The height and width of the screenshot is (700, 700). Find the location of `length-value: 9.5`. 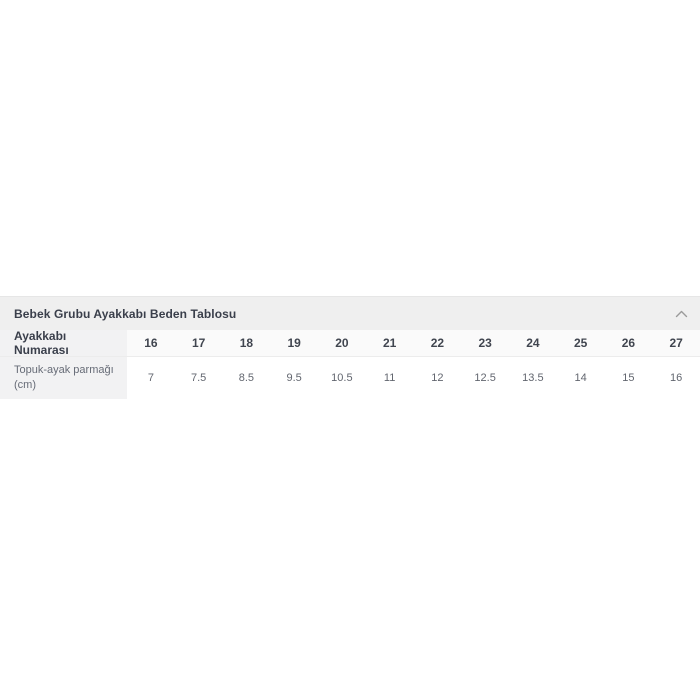

length-value: 9.5 is located at coordinates (294, 378).